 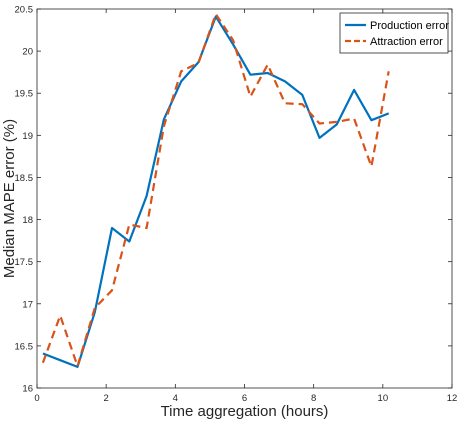 I want to click on x-tick-label: 4, so click(x=175, y=398).